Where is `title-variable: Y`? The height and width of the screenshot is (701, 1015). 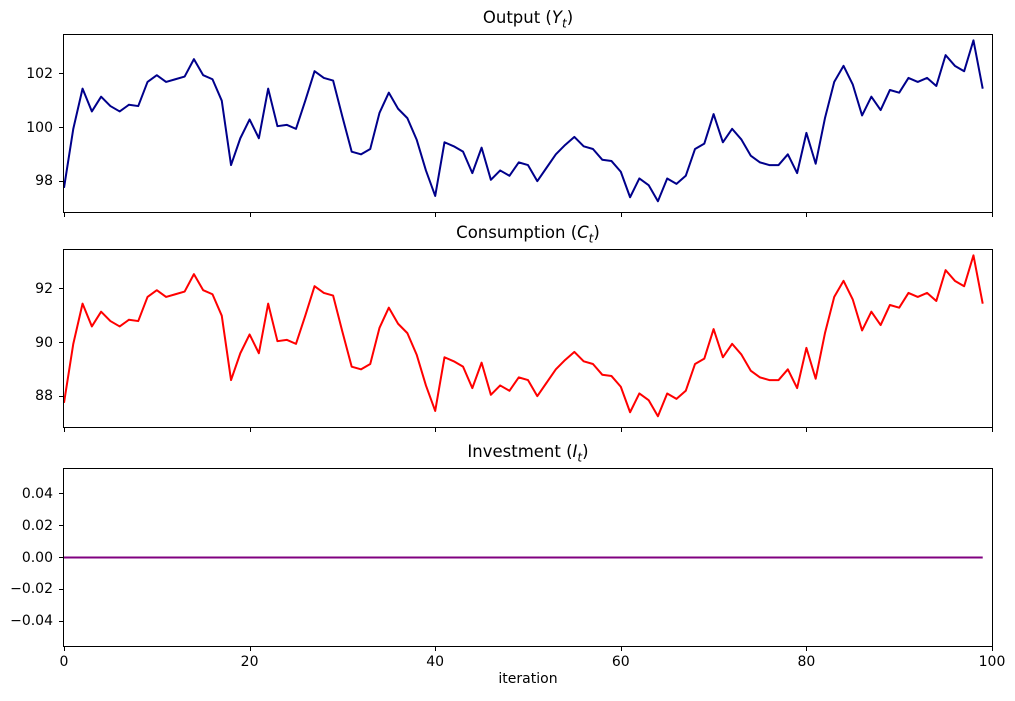
title-variable: Y is located at coordinates (556, 17).